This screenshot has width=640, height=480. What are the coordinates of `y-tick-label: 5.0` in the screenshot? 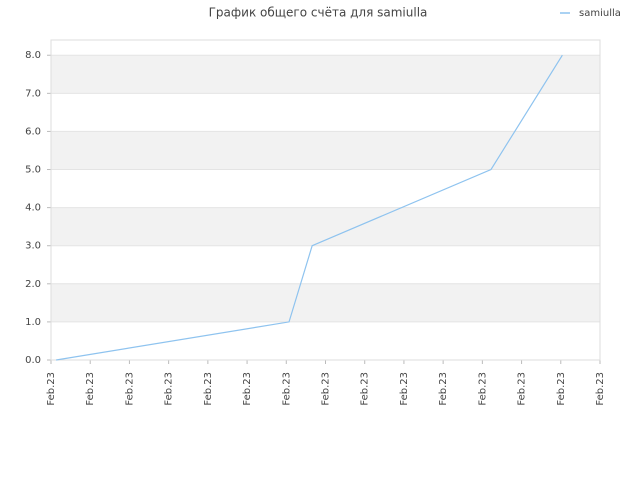 It's located at (33, 170).